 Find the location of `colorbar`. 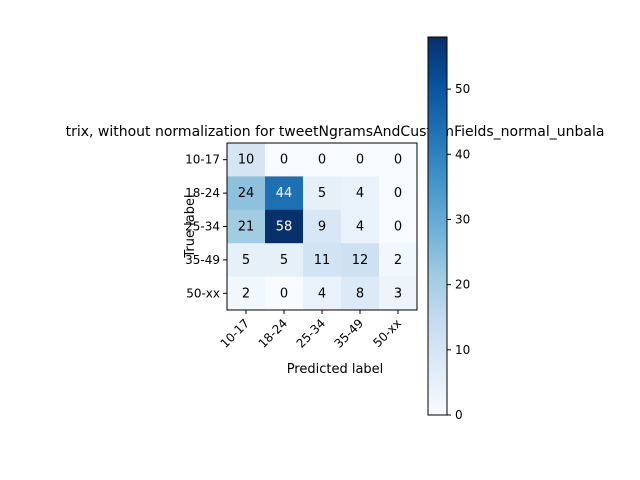

colorbar is located at coordinates (437, 226).